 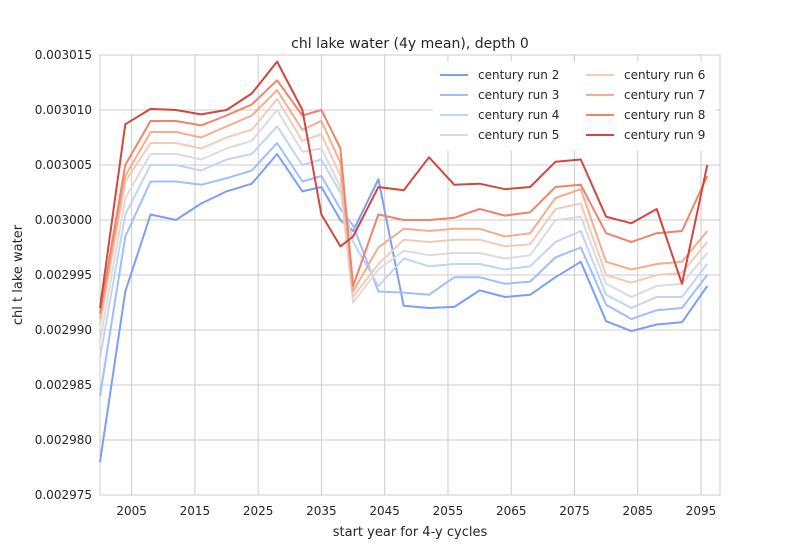 I want to click on legend-entry: century run 2, so click(x=518, y=75).